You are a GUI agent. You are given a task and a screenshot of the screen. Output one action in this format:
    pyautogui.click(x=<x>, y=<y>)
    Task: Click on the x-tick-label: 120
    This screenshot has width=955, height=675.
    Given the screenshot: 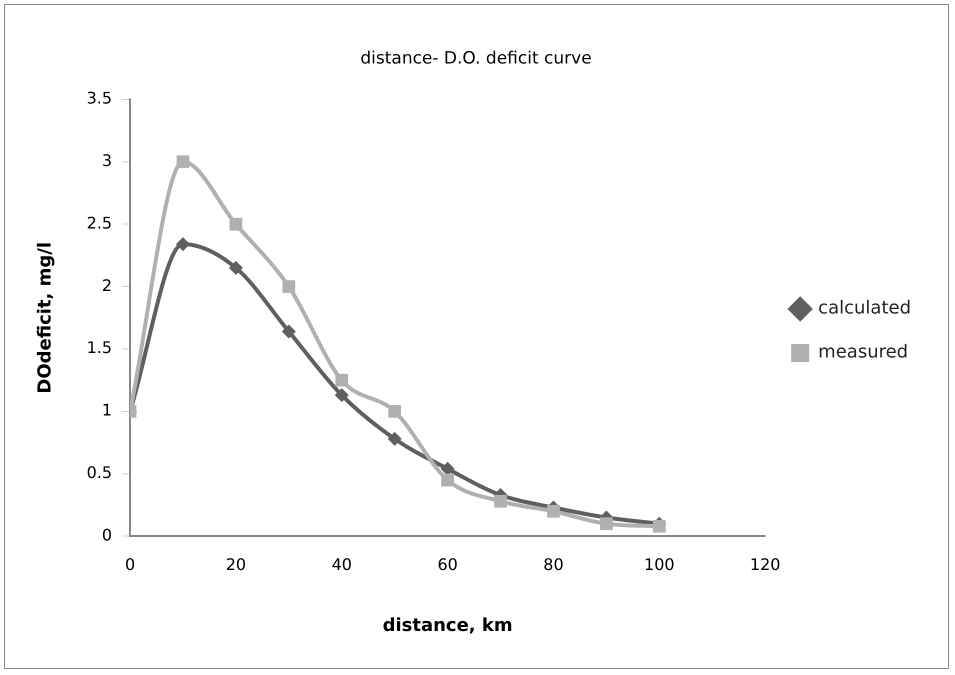 What is the action you would take?
    pyautogui.click(x=765, y=564)
    